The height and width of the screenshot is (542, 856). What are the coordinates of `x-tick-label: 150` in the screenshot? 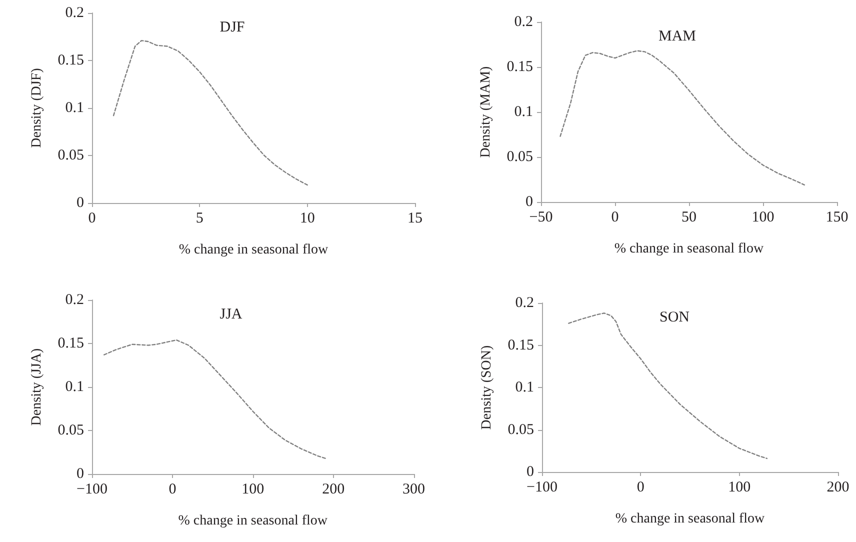 It's located at (837, 218).